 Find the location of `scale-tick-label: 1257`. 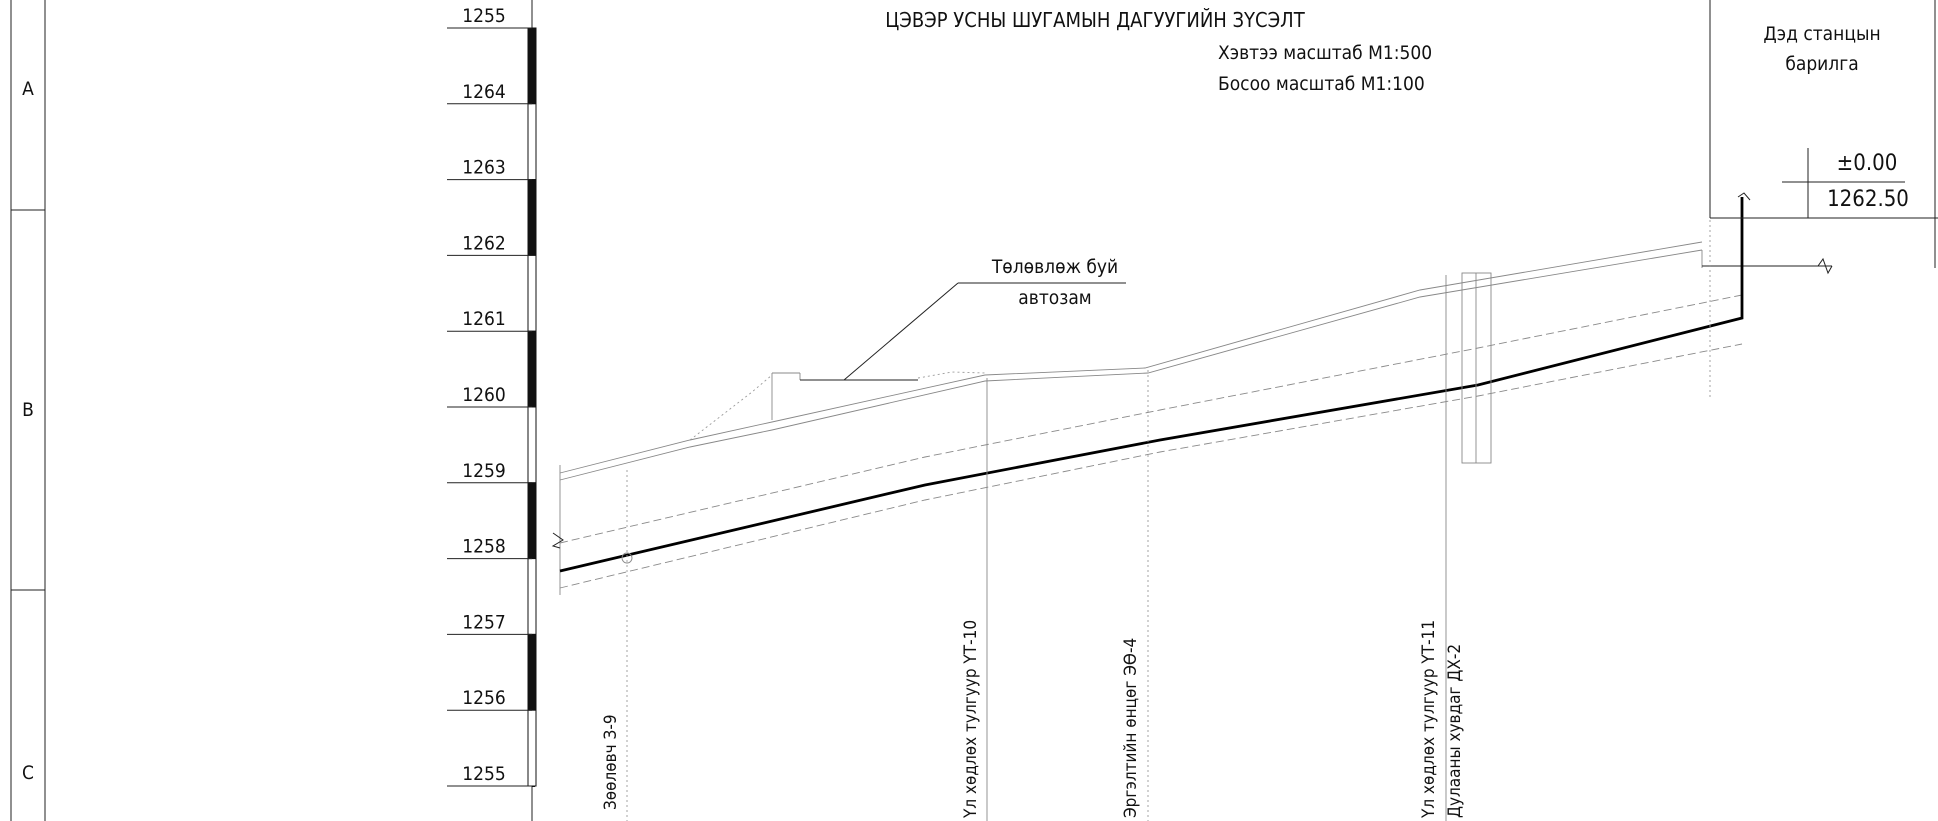

scale-tick-label: 1257 is located at coordinates (484, 622).